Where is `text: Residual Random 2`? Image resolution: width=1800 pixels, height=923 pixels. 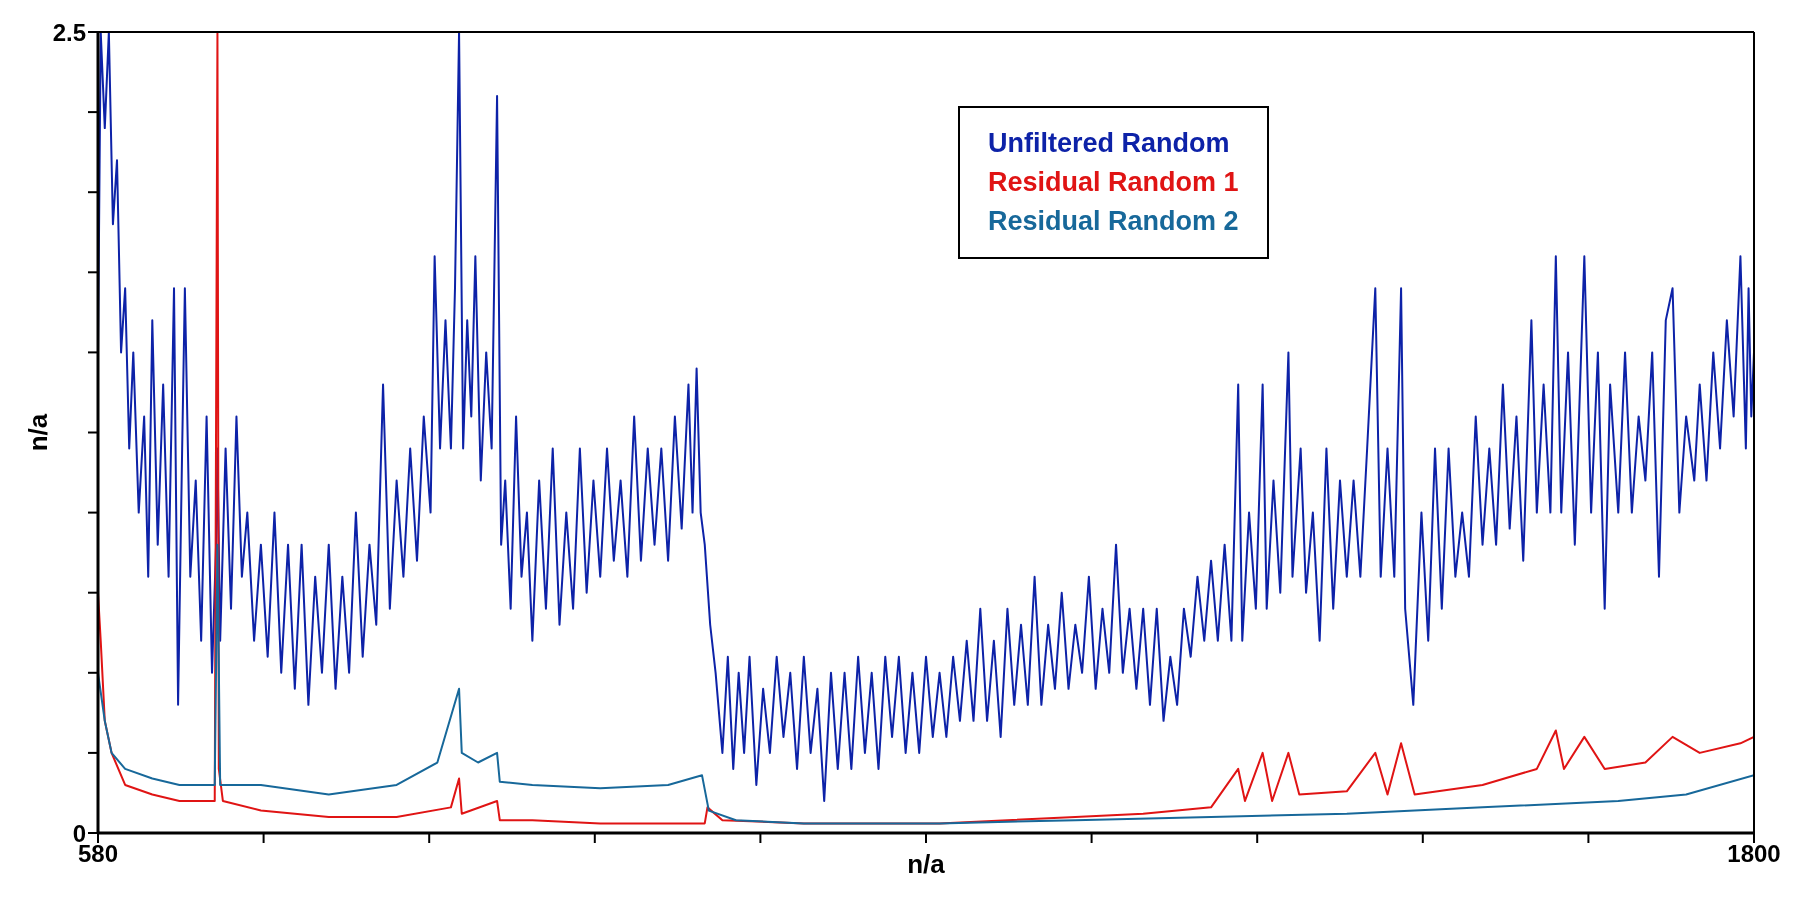
text: Residual Random 2 is located at coordinates (1113, 221).